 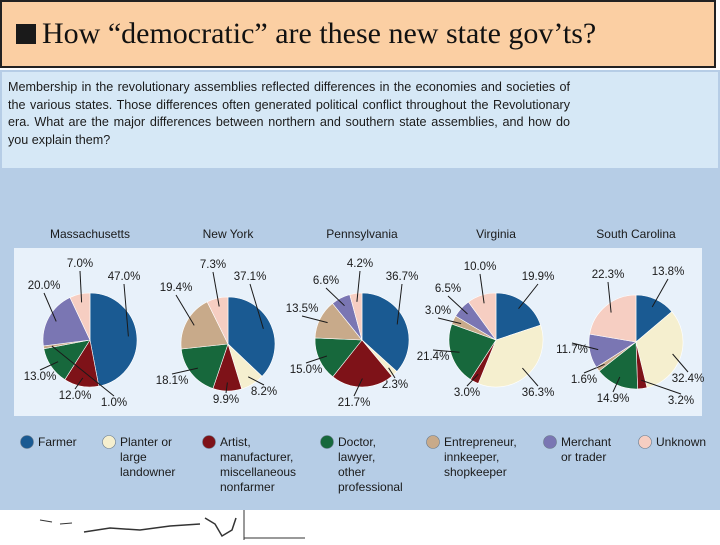 I want to click on legend-item: Merchant or trader, so click(x=577, y=449).